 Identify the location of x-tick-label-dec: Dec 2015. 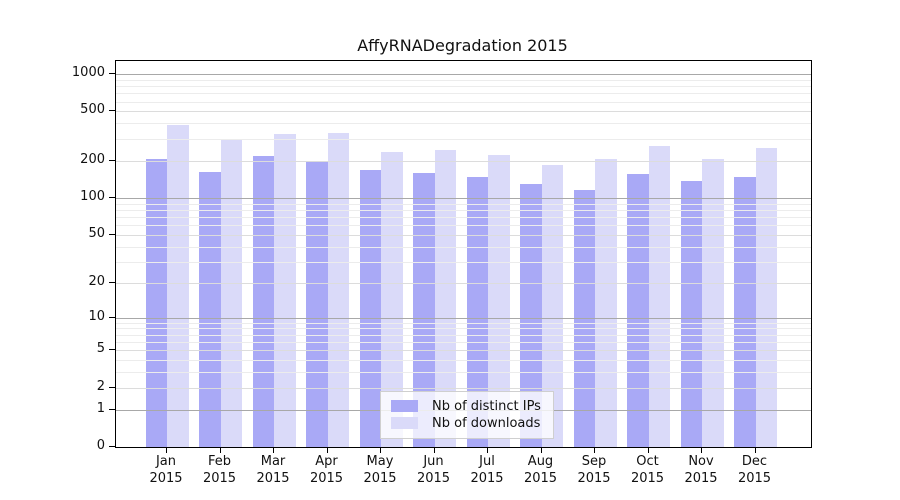
(754, 470).